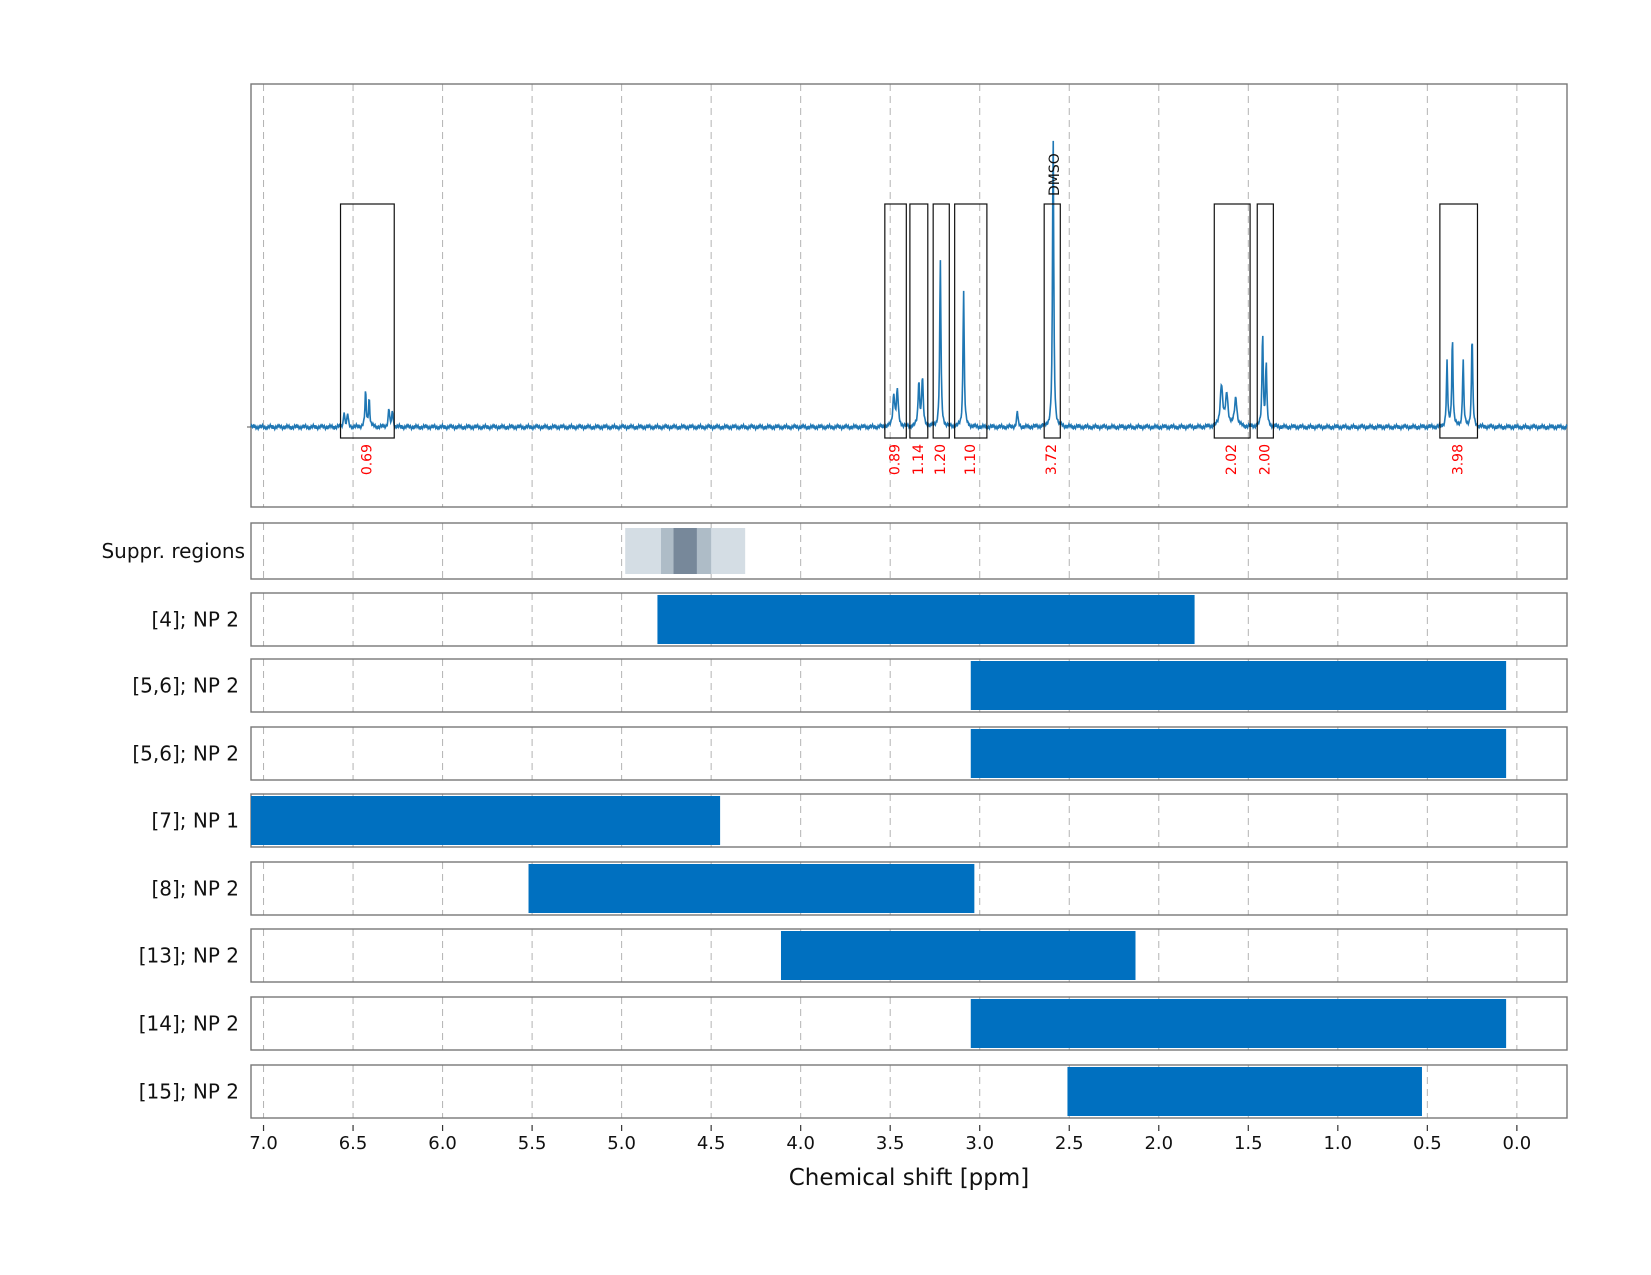 The height and width of the screenshot is (1275, 1651). Describe the element at coordinates (979, 1143) in the screenshot. I see `x-tick-label: 3.0` at that location.